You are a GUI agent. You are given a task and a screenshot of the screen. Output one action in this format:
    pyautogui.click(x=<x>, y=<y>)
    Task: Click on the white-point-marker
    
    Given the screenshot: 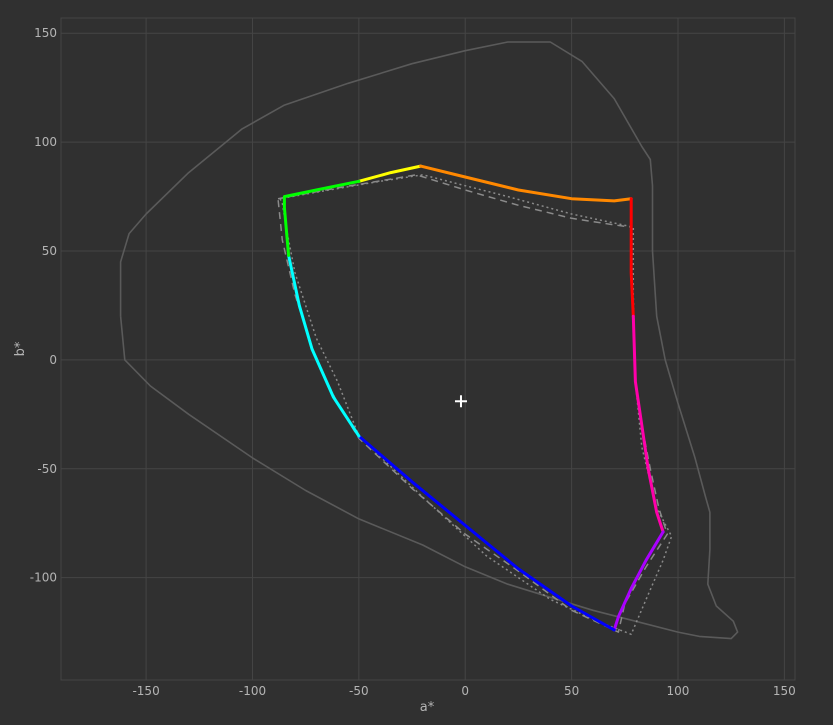 What is the action you would take?
    pyautogui.click(x=460, y=401)
    